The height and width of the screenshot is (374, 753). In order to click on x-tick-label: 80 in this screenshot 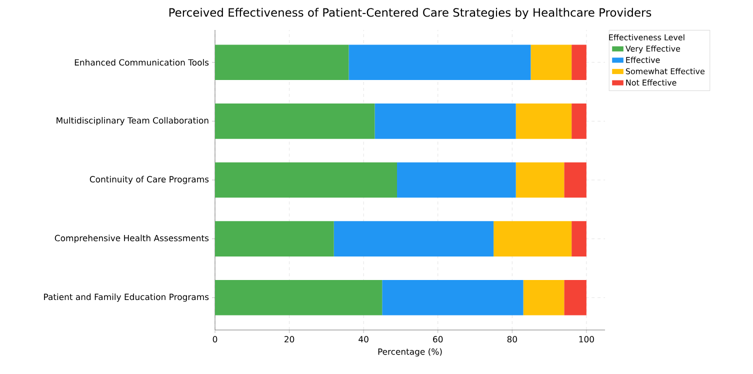, I will do `click(512, 339)`.